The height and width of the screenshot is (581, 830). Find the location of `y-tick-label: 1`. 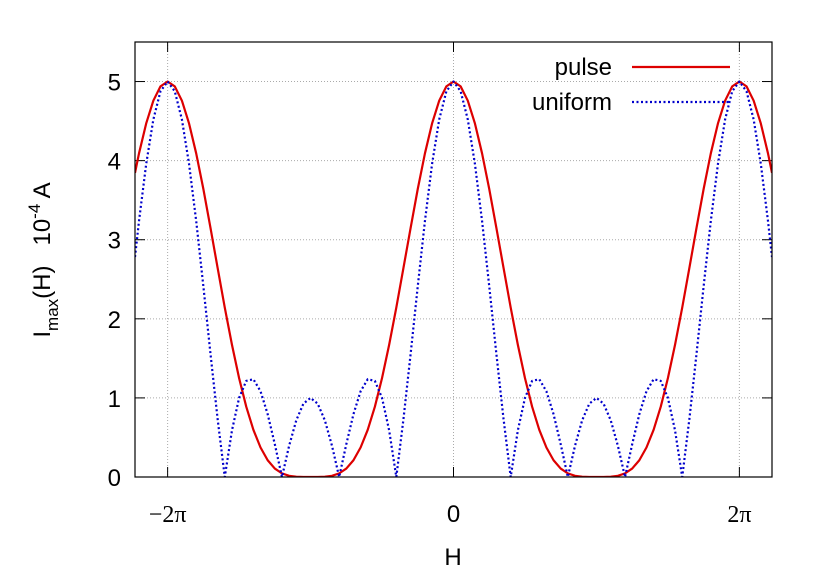

y-tick-label: 1 is located at coordinates (114, 399).